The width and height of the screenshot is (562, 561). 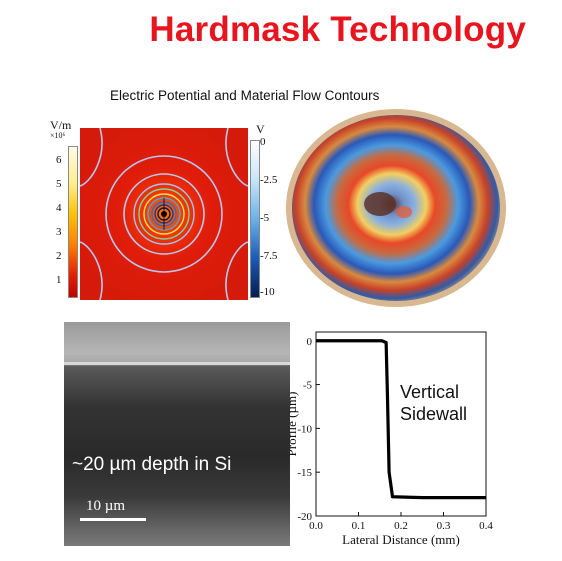 What do you see at coordinates (396, 208) in the screenshot?
I see `material-flow-contour-disc` at bounding box center [396, 208].